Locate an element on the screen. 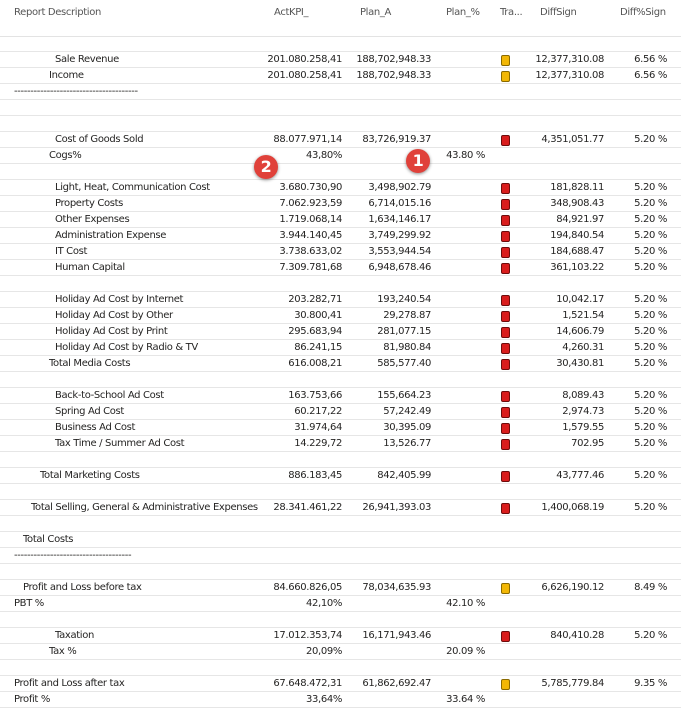 The height and width of the screenshot is (714, 681). plan-a-cell: 155,664.23 is located at coordinates (404, 395).